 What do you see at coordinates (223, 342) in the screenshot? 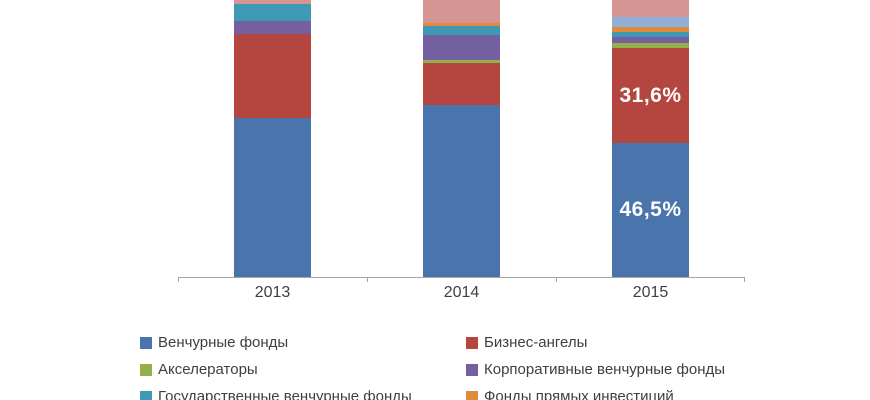
I see `legend-label: Венчурные фонды` at bounding box center [223, 342].